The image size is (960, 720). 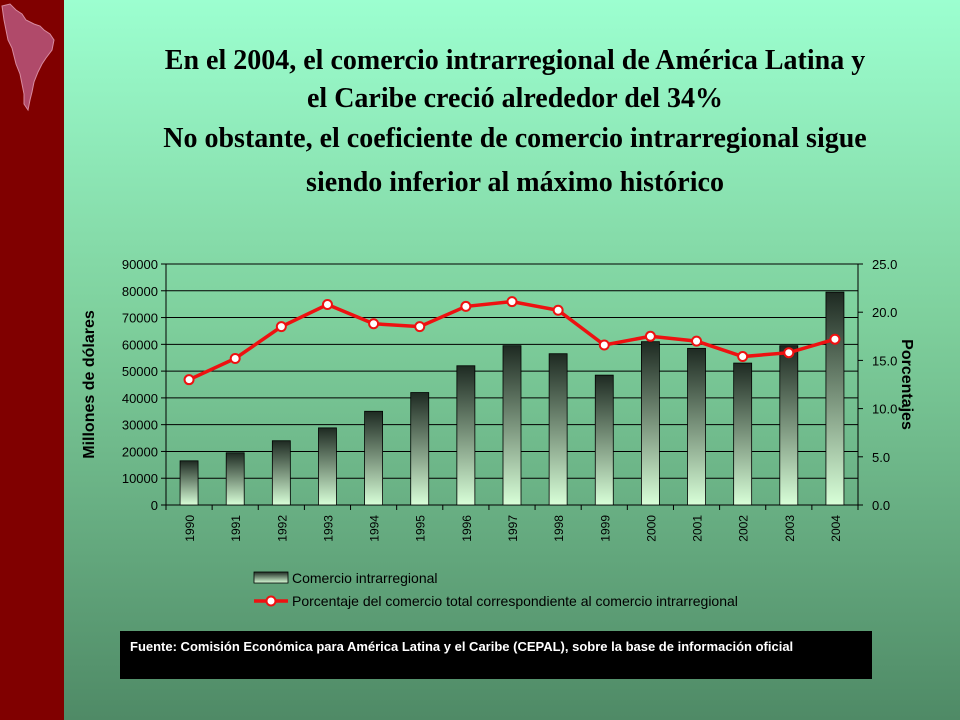 What do you see at coordinates (32, 360) in the screenshot?
I see `sidebar` at bounding box center [32, 360].